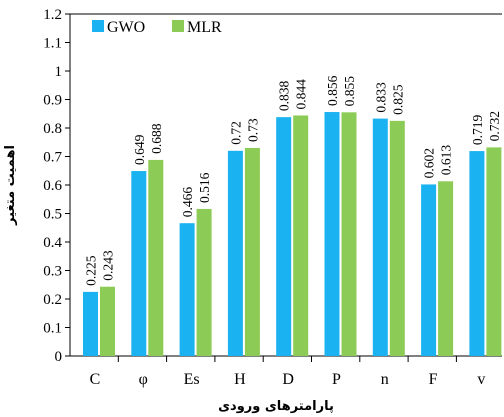 This screenshot has width=504, height=417. Describe the element at coordinates (349, 91) in the screenshot. I see `data-label: 0.855` at that location.